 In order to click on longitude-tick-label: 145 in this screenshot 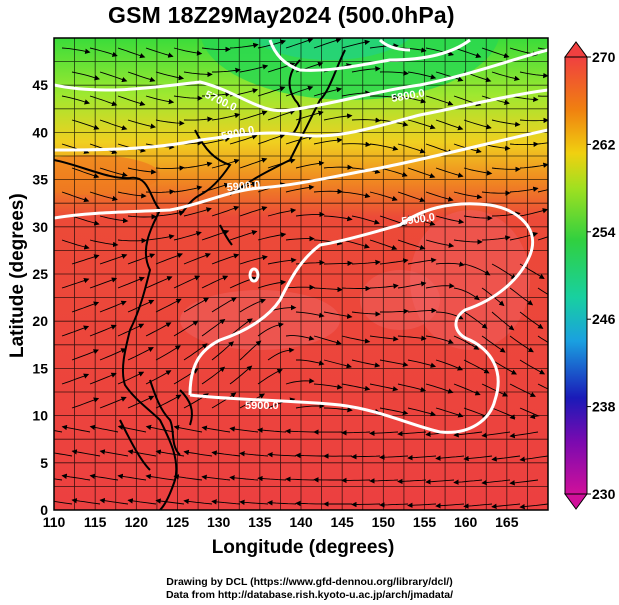, I will do `click(342, 522)`.